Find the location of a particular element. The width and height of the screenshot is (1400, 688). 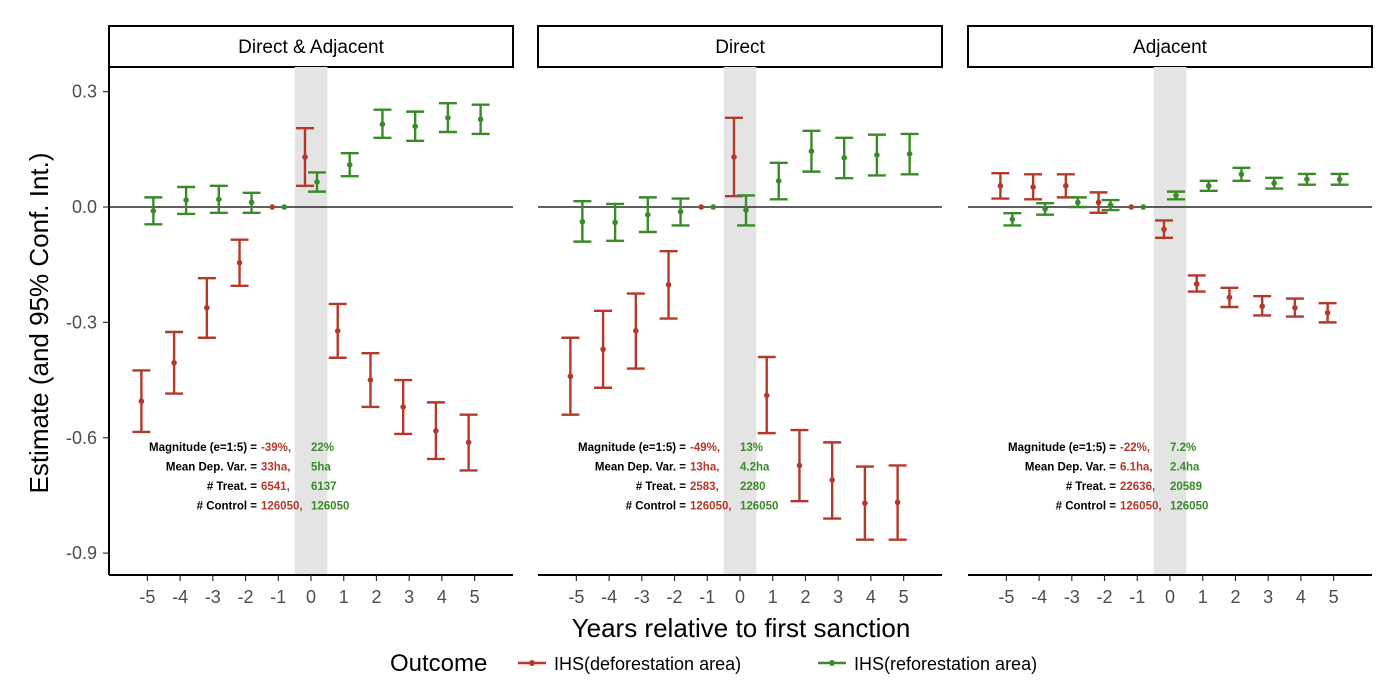

annotation-label: Magnitude (e=1:5) = is located at coordinates (203, 448).